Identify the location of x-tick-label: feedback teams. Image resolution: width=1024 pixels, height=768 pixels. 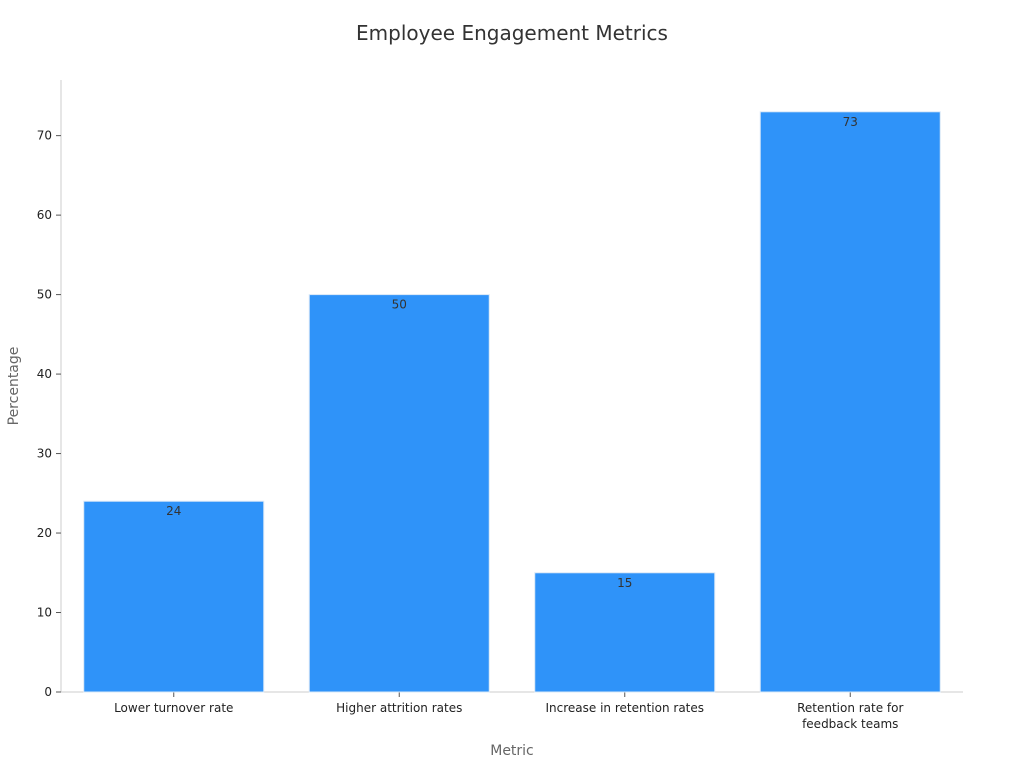
(850, 724).